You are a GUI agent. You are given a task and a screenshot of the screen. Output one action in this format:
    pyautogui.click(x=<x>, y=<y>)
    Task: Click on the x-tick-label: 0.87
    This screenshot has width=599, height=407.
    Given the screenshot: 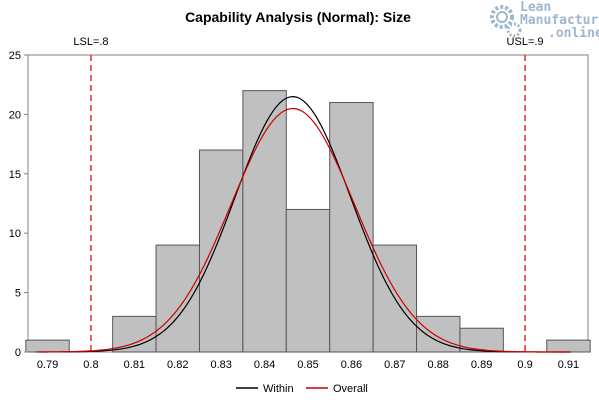 What is the action you would take?
    pyautogui.click(x=394, y=365)
    